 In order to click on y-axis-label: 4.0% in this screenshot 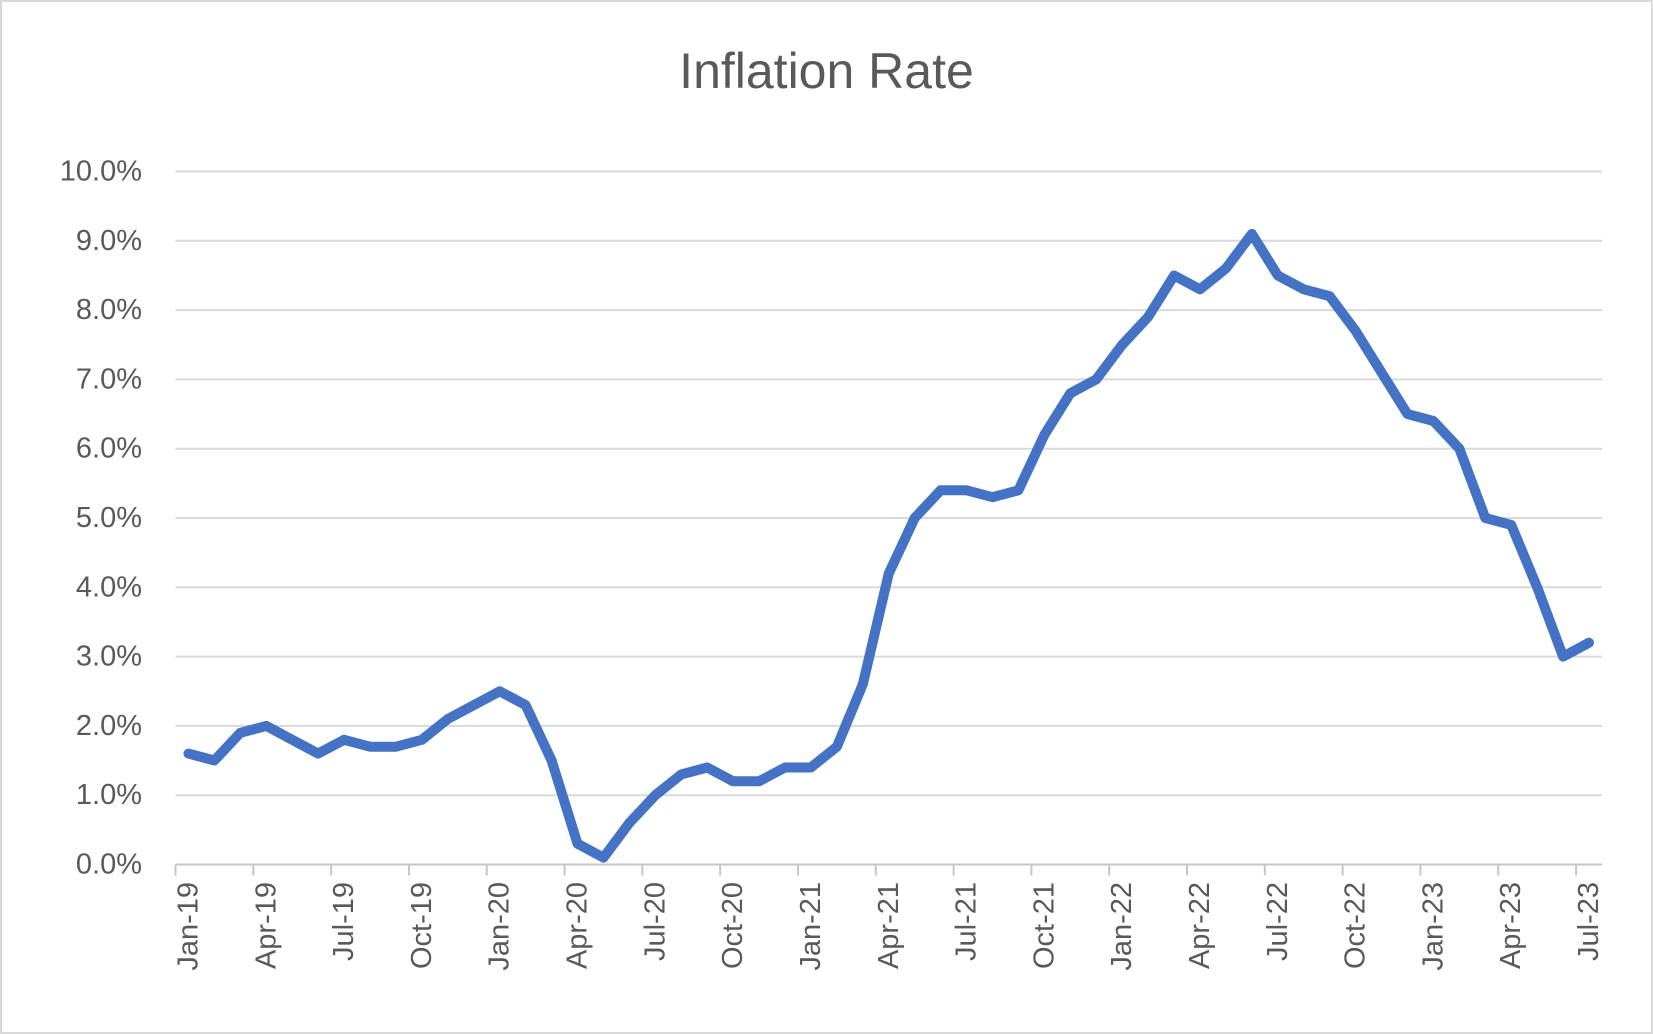, I will do `click(109, 587)`.